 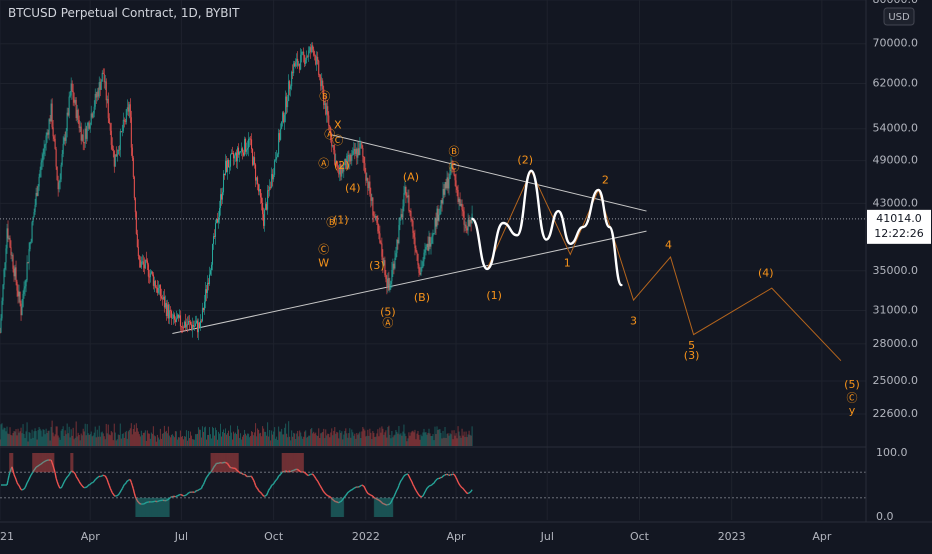 What do you see at coordinates (633, 320) in the screenshot?
I see `wave-label: 3` at bounding box center [633, 320].